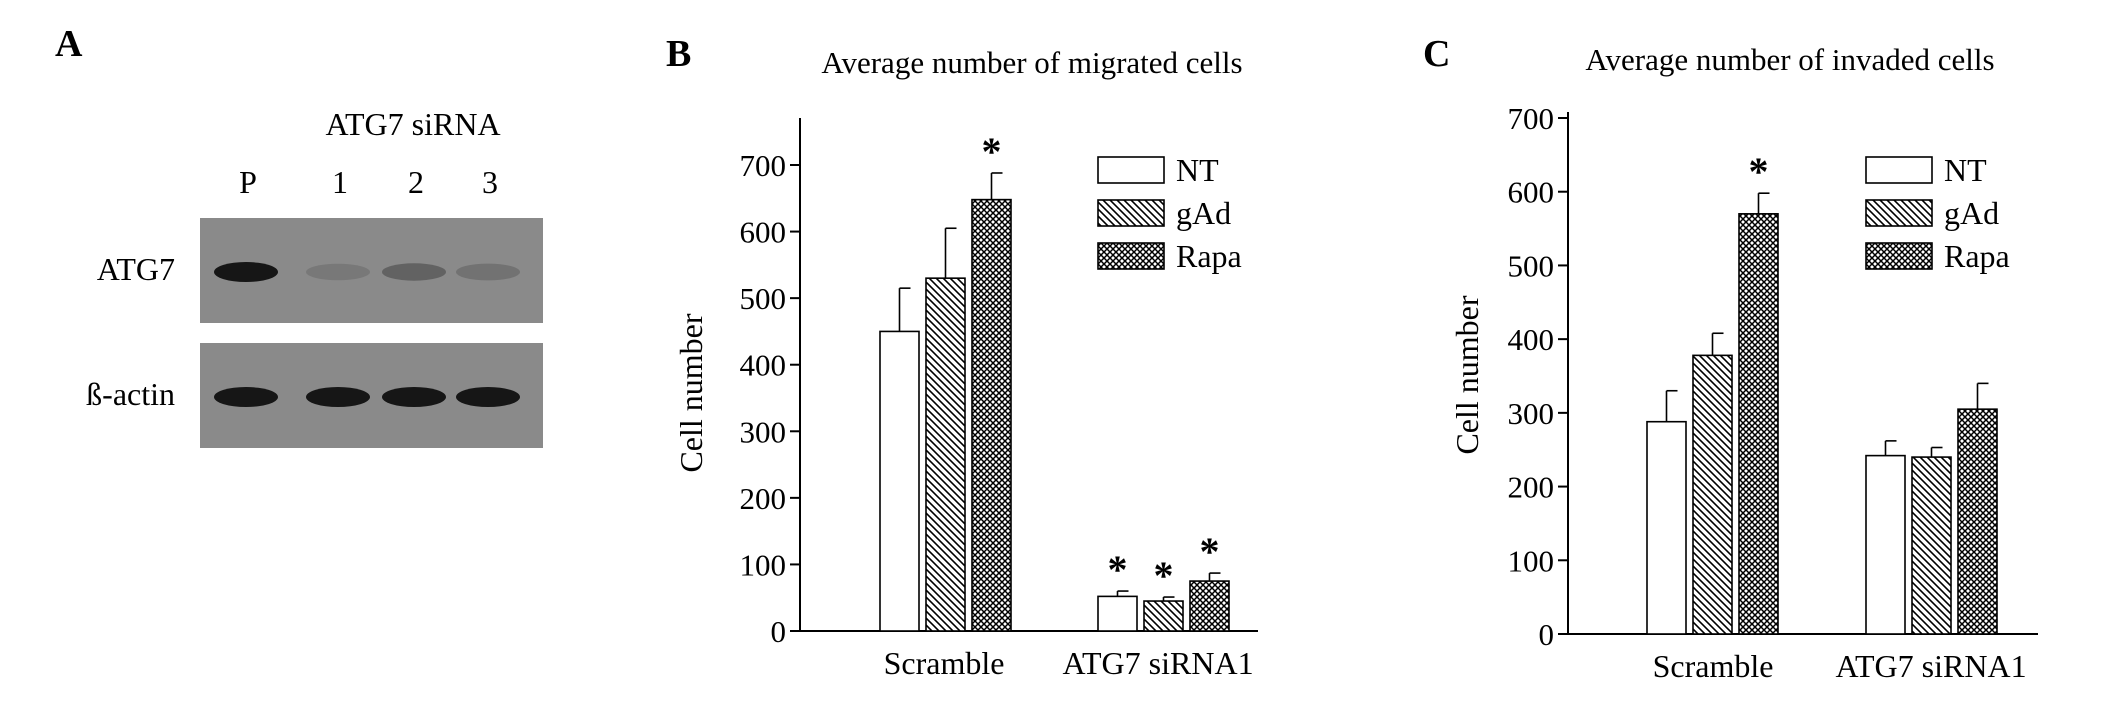 This screenshot has width=2126, height=701. What do you see at coordinates (490, 182) in the screenshot?
I see `blot-lane-label: 3` at bounding box center [490, 182].